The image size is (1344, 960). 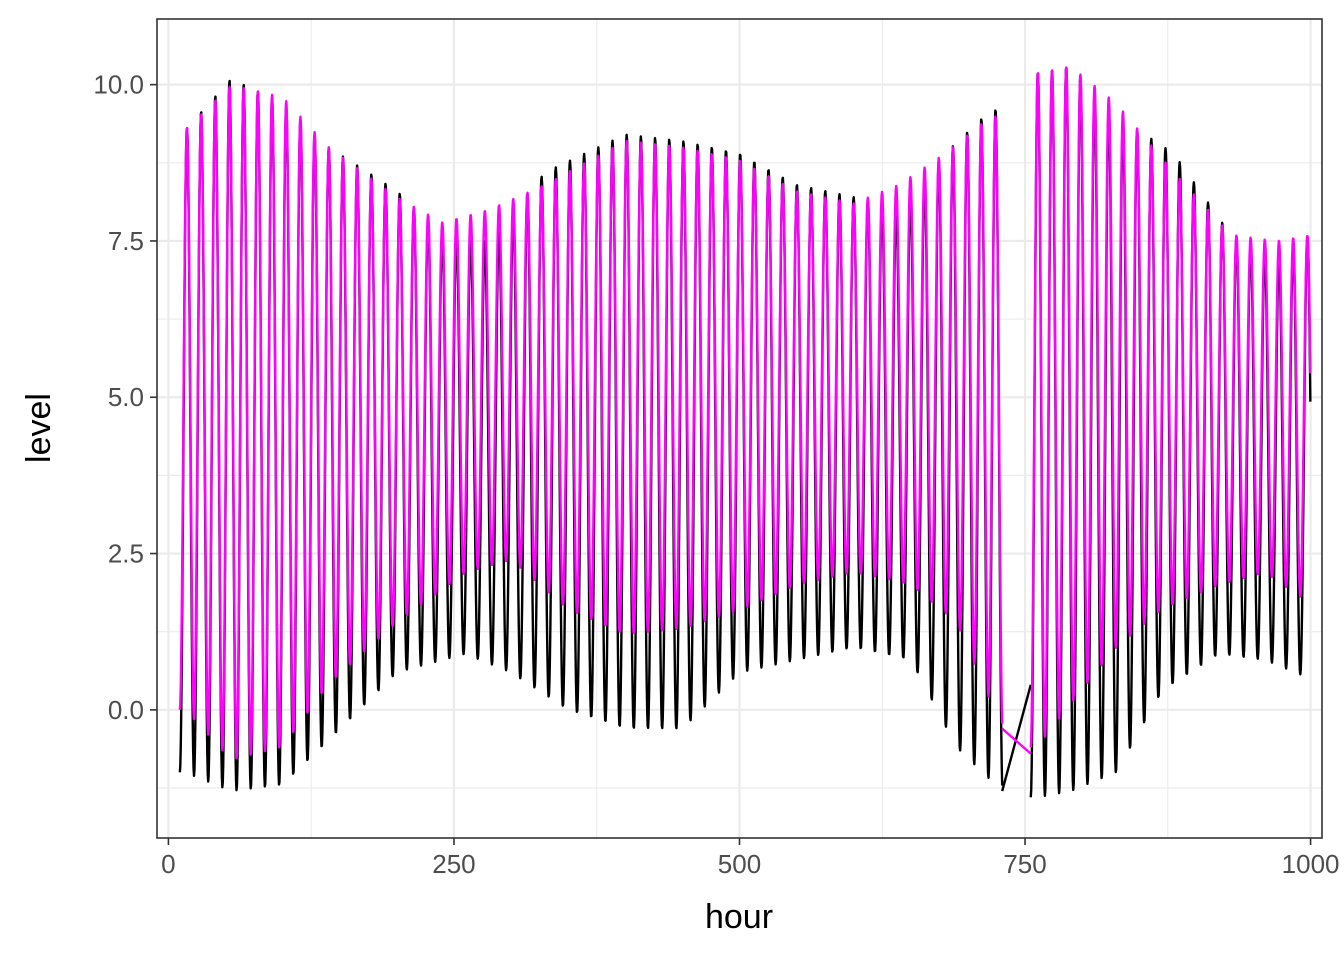 I want to click on y-tick-label: 7.5, so click(x=126, y=241).